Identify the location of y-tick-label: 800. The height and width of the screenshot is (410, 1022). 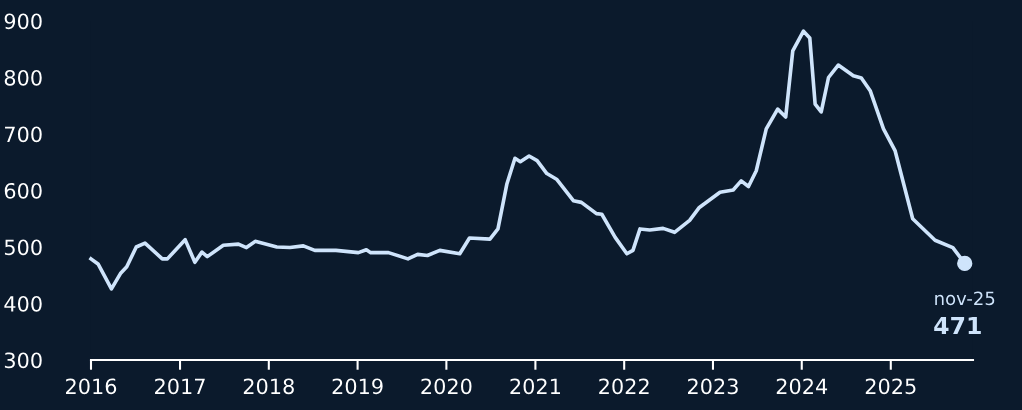
(23, 77).